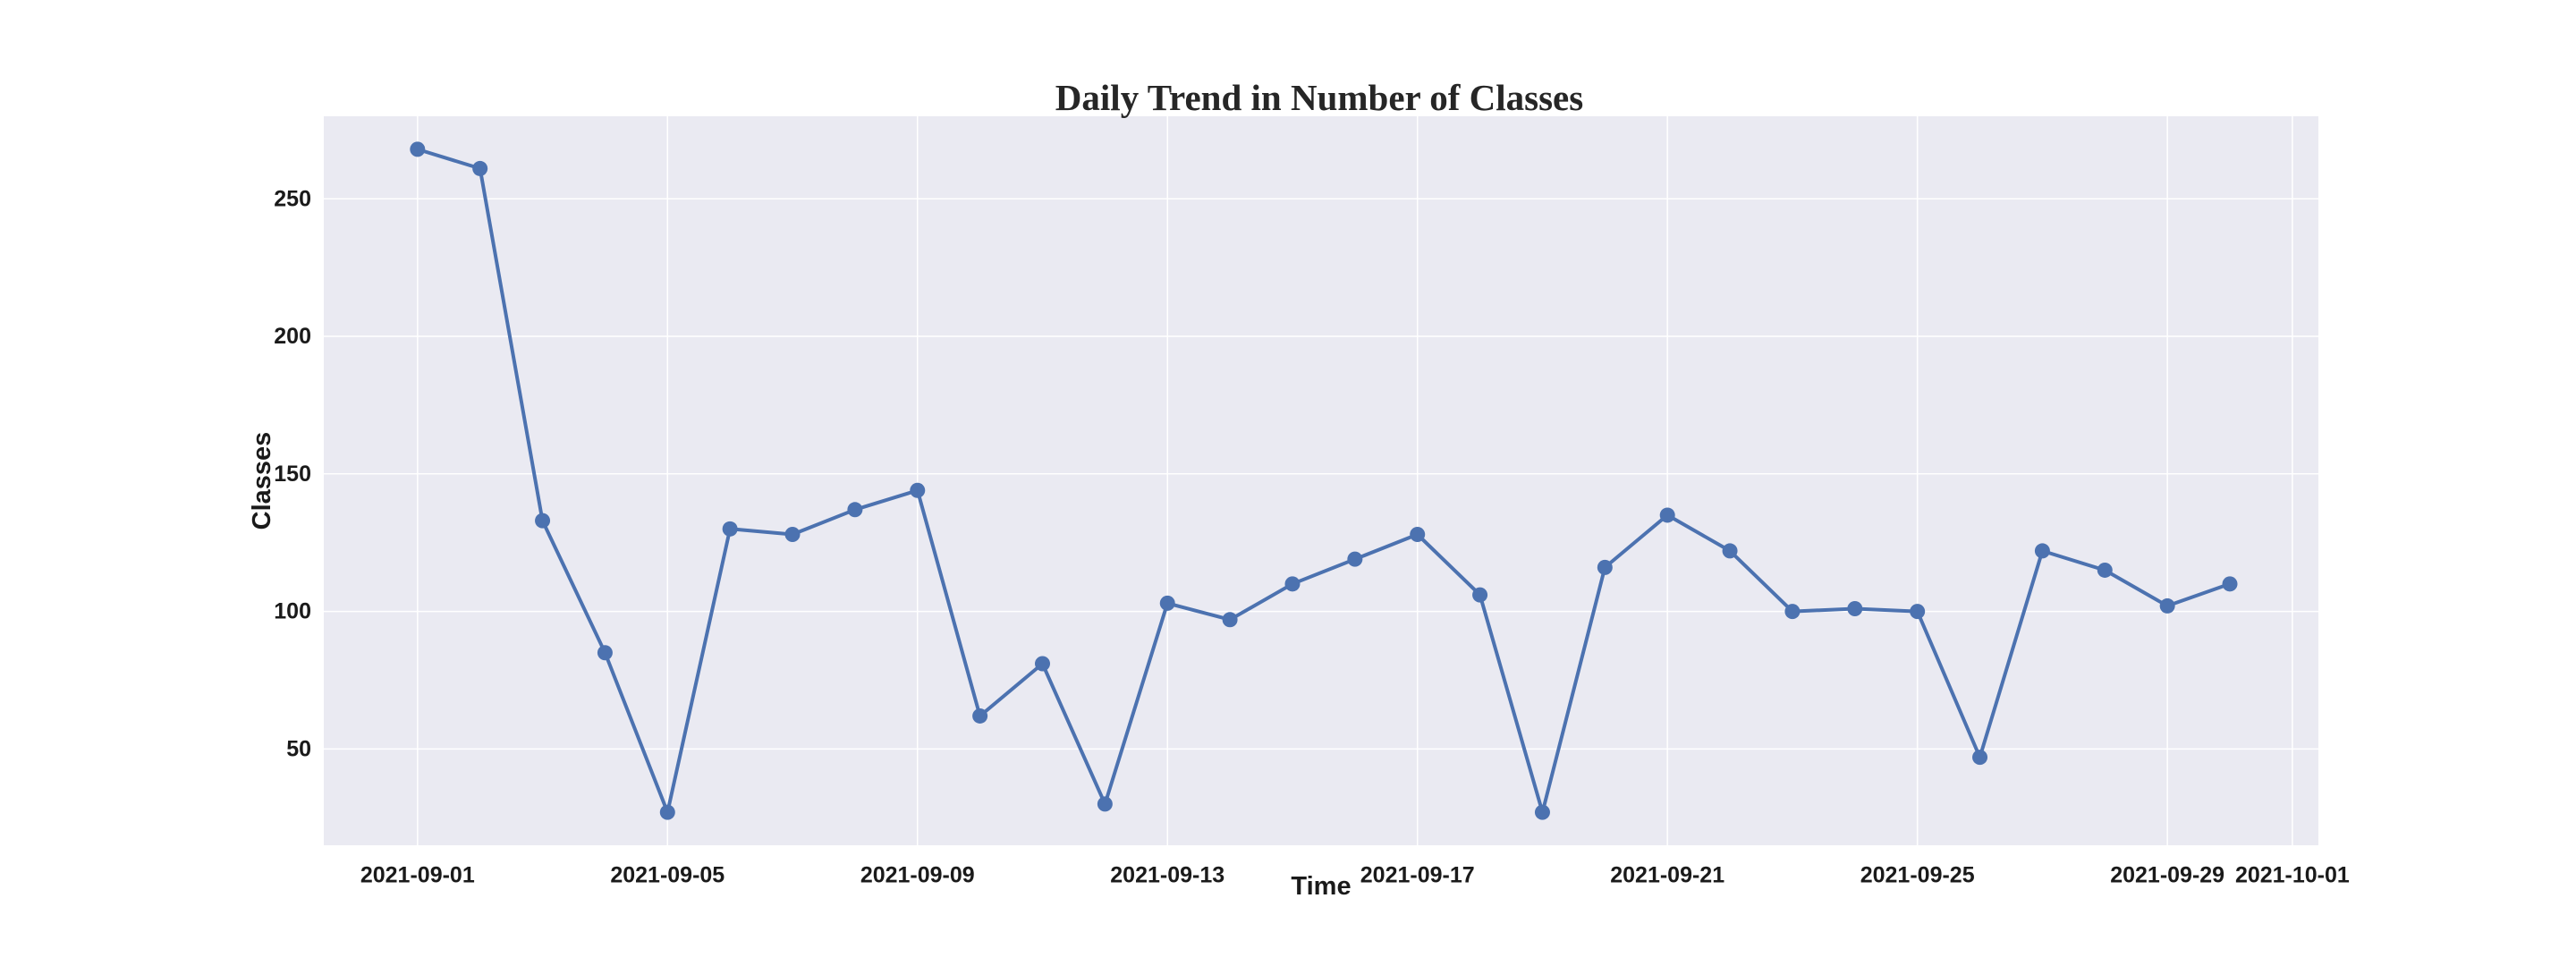  I want to click on x-tick-label: 2021-09-29, so click(2167, 875).